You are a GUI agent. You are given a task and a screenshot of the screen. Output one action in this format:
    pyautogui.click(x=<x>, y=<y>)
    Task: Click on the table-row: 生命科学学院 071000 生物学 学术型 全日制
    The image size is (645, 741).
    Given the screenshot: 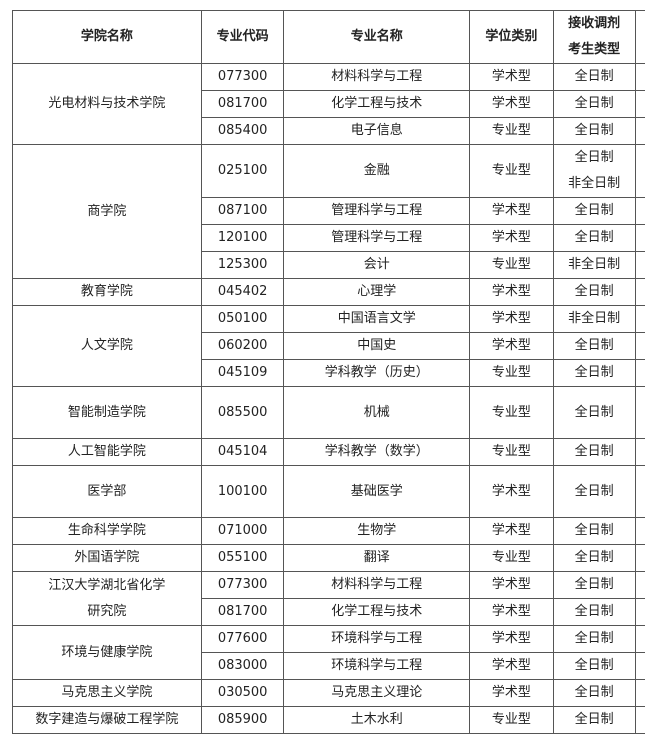 What is the action you would take?
    pyautogui.click(x=328, y=531)
    